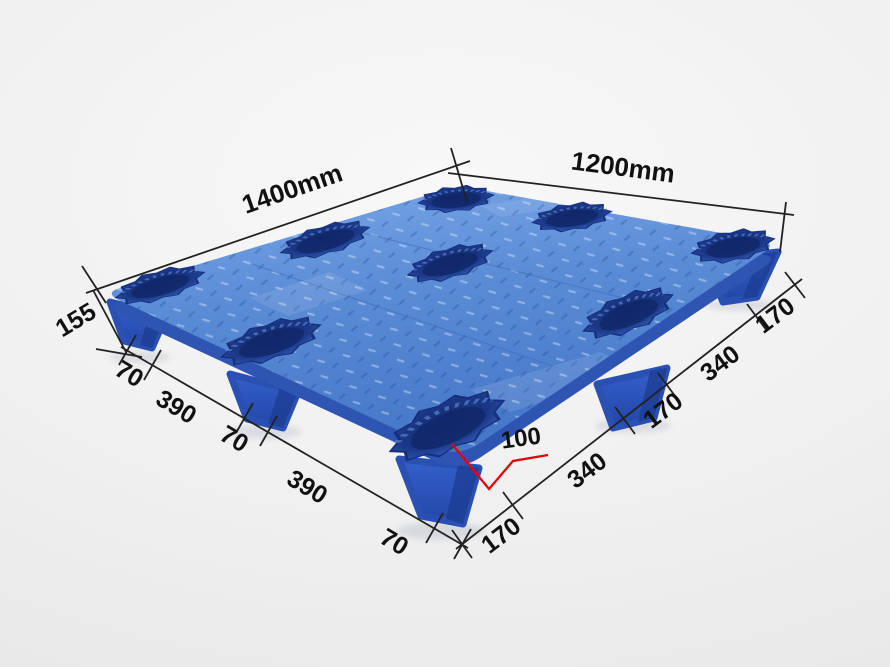 This screenshot has width=890, height=667. Describe the element at coordinates (520, 438) in the screenshot. I see `dim-label-foot-height: 100` at that location.